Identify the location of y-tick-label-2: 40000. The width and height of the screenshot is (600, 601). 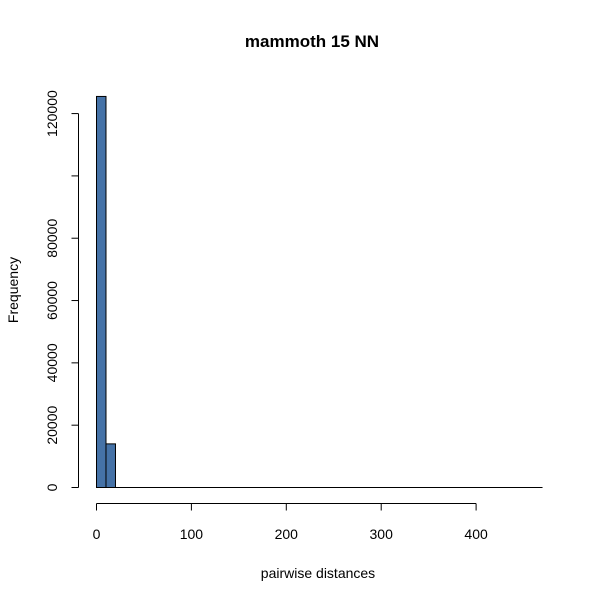
(52, 362).